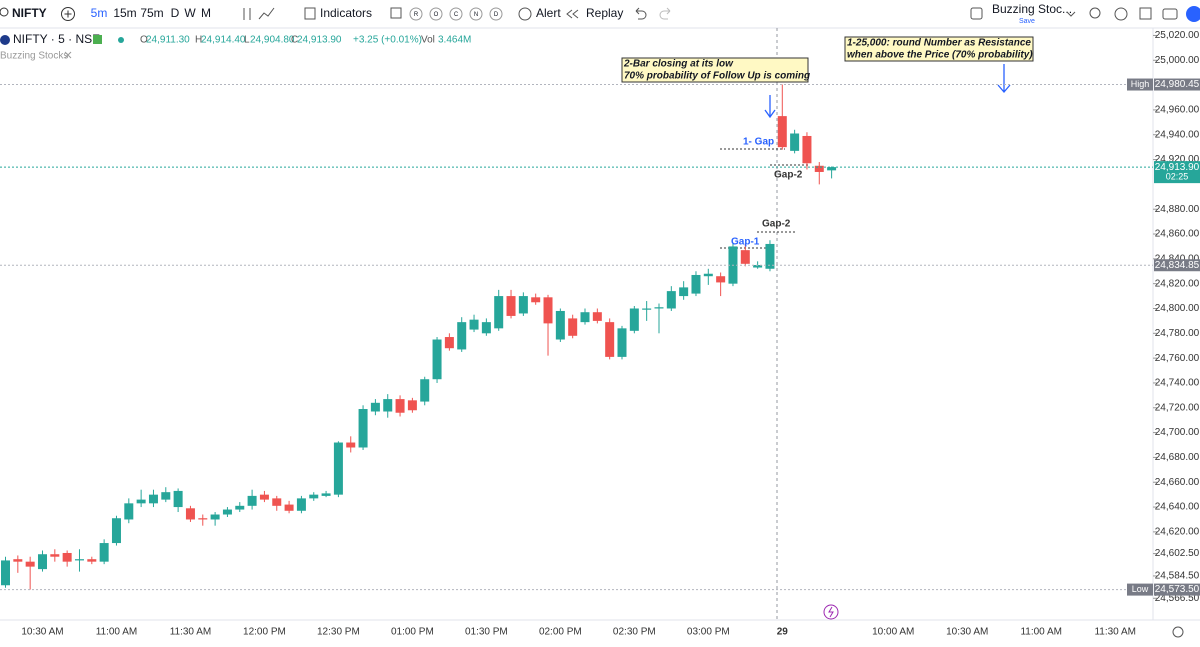  I want to click on replay: Replay, so click(604, 13).